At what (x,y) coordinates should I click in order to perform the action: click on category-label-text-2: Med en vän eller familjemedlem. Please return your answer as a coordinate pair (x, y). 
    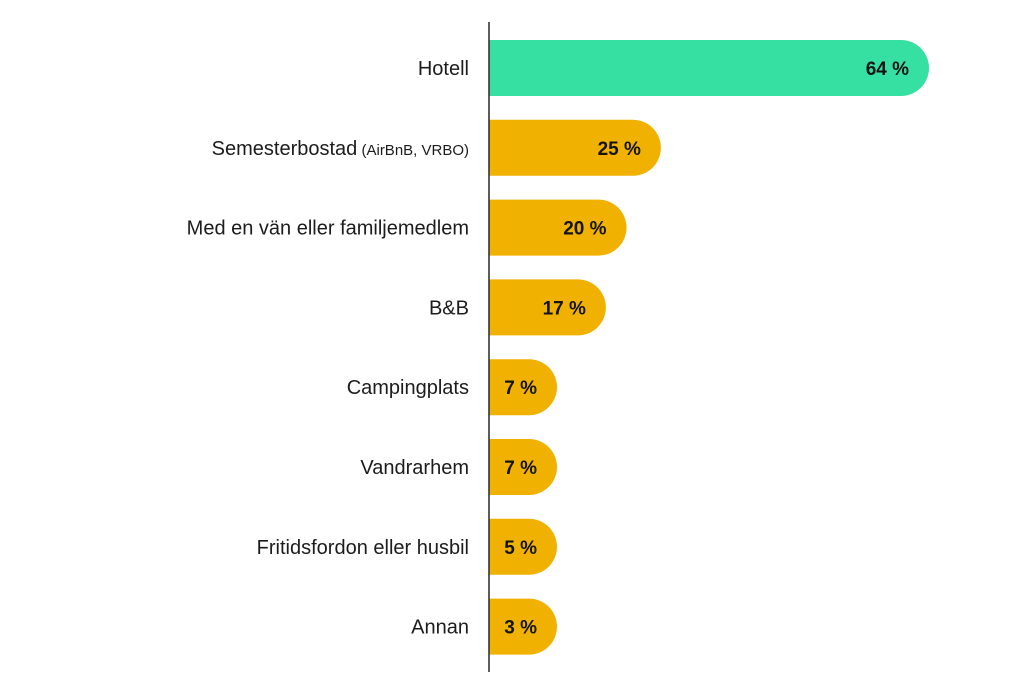
    Looking at the image, I should click on (328, 229).